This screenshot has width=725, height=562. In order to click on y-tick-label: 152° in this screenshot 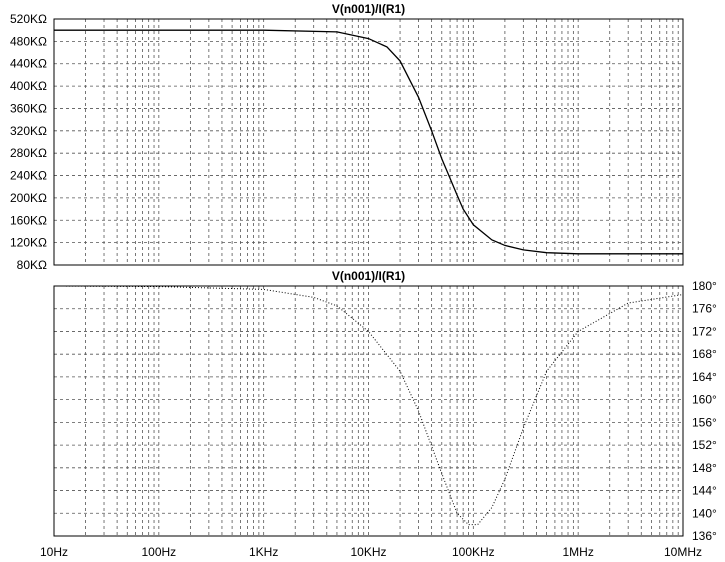, I will do `click(704, 445)`.